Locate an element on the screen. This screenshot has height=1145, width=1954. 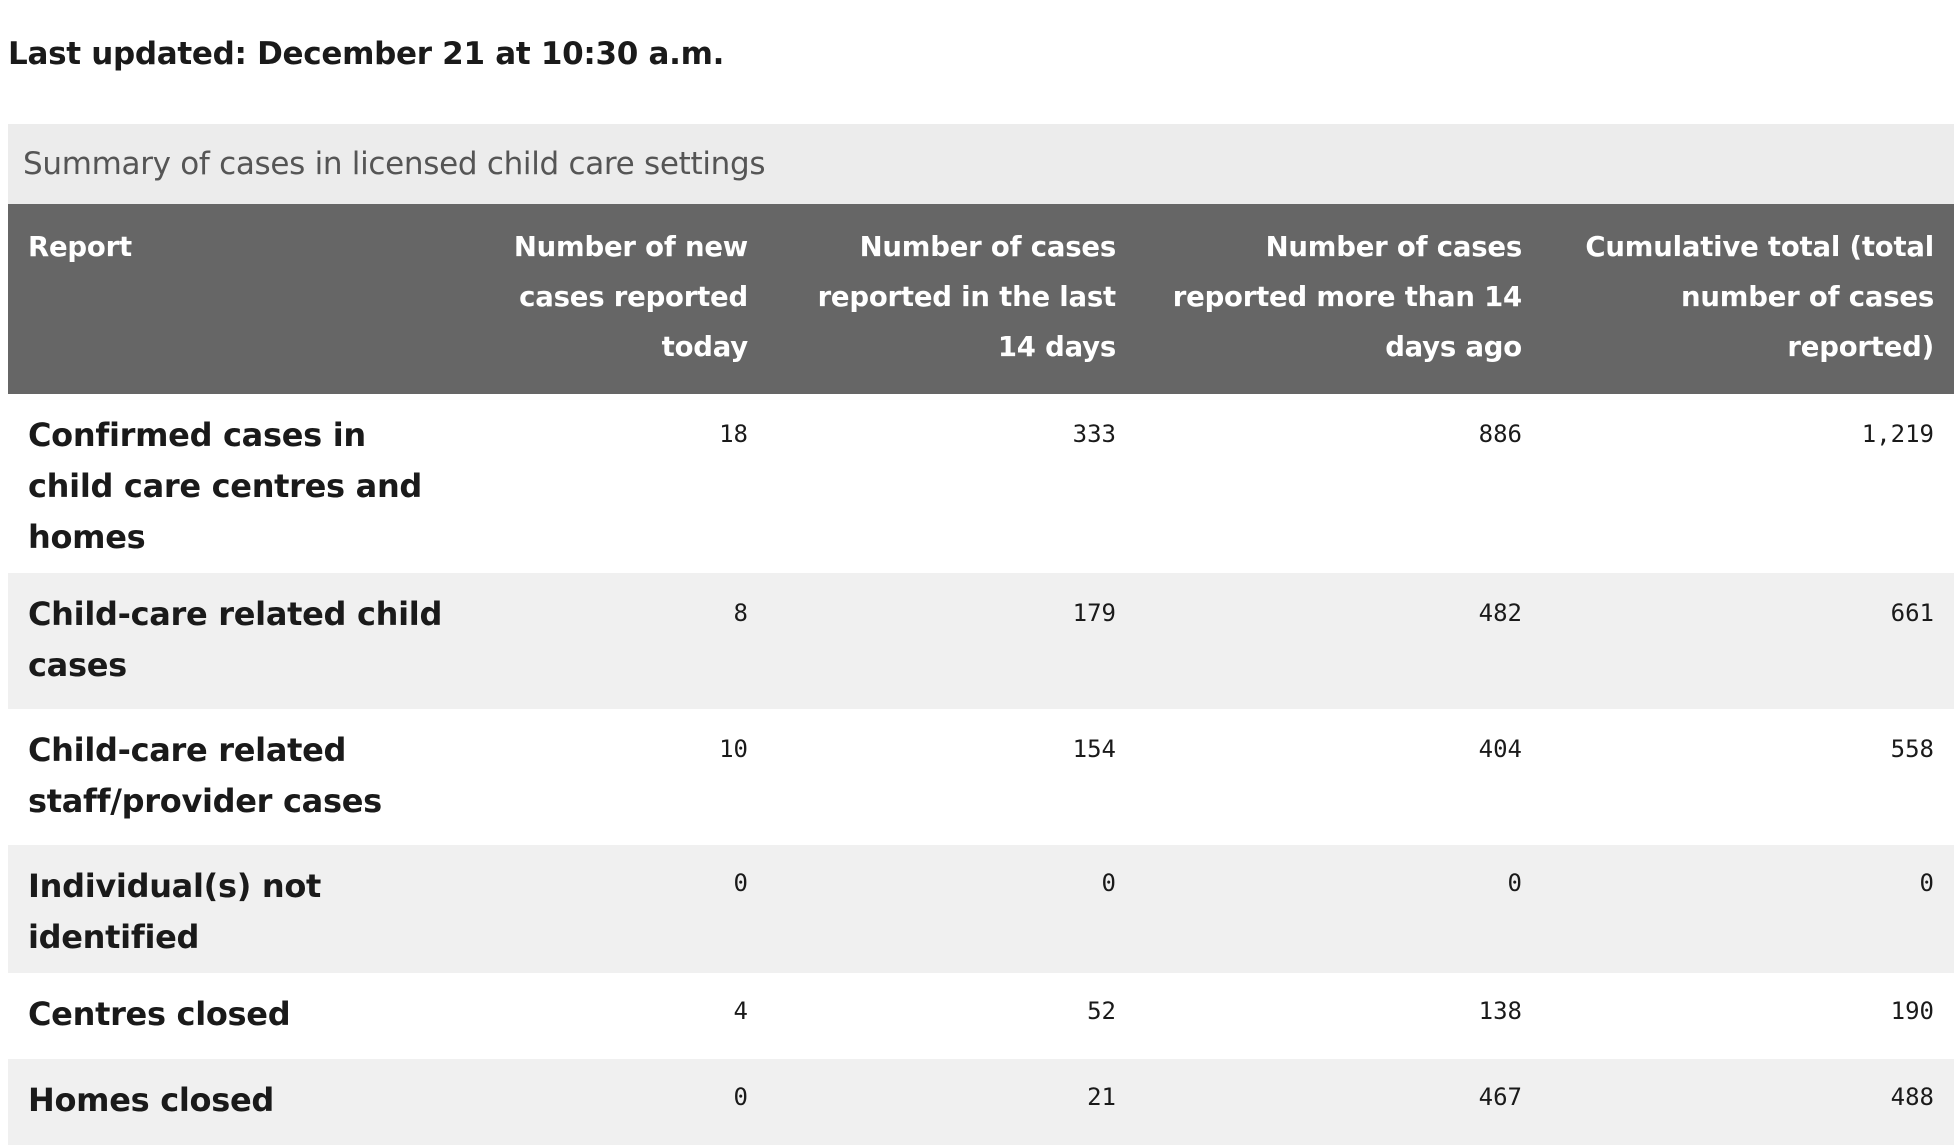
header-report: Report is located at coordinates (238, 299).